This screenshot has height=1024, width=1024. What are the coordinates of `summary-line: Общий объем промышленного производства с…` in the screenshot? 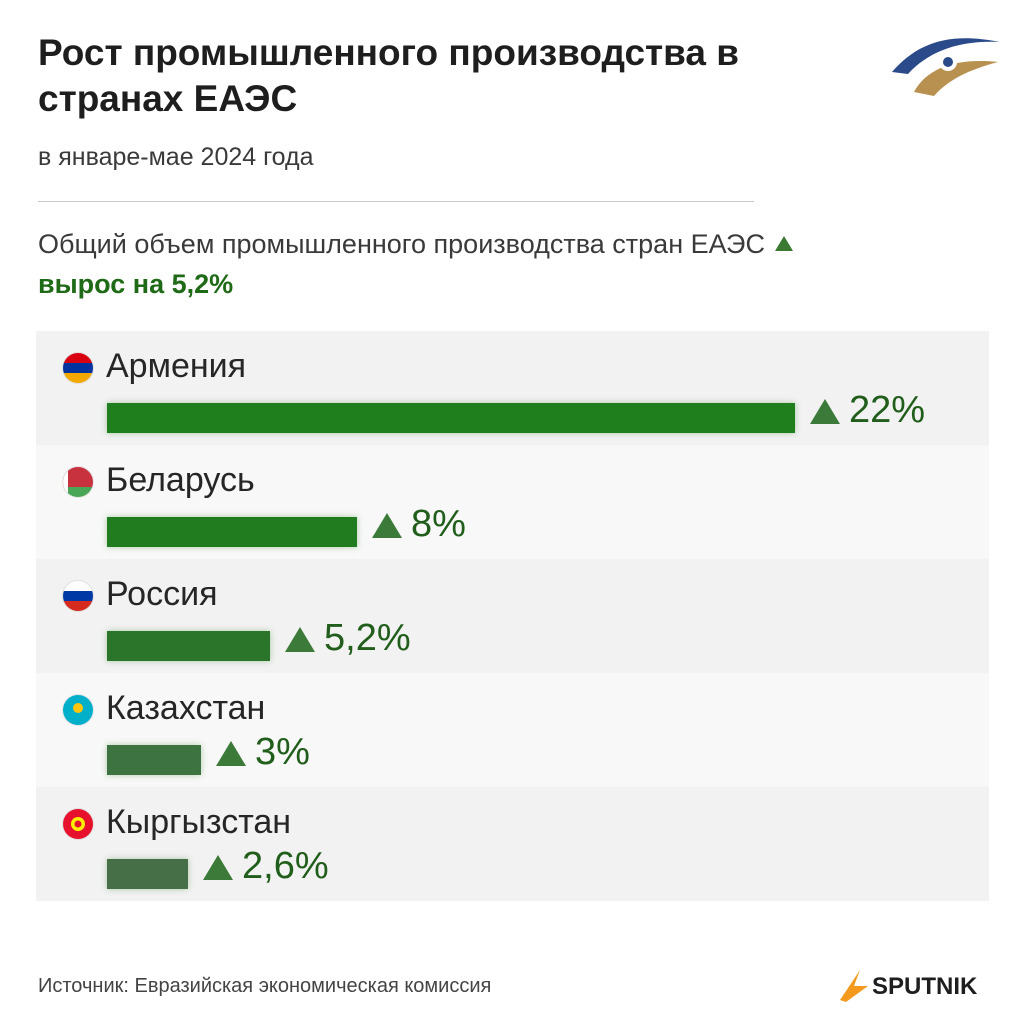 It's located at (418, 264).